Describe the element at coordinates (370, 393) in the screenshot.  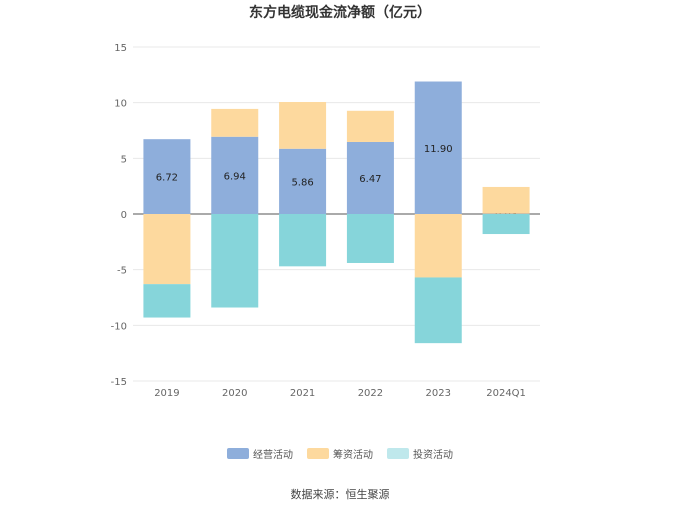
I see `x-tick-label: 2022` at that location.